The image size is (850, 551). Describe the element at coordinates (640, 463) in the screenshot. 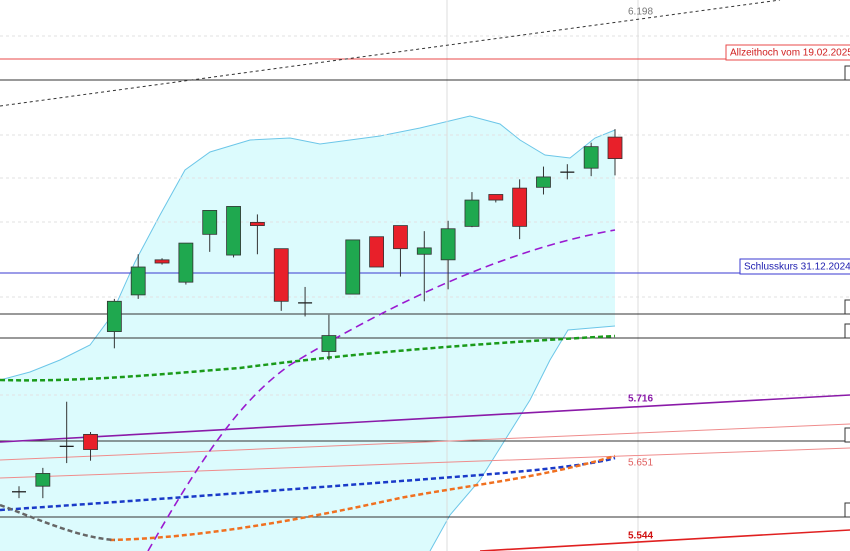

I see `annotation: 5.651` at that location.